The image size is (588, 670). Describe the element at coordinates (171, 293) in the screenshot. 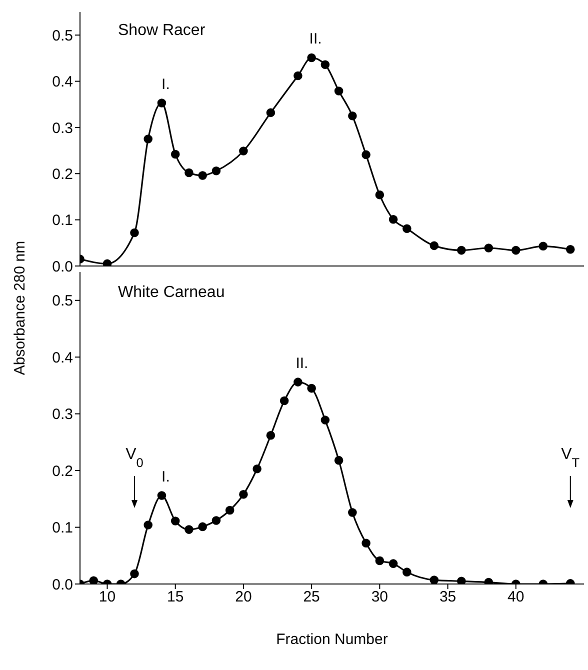

I see `text: White Carneau` at that location.